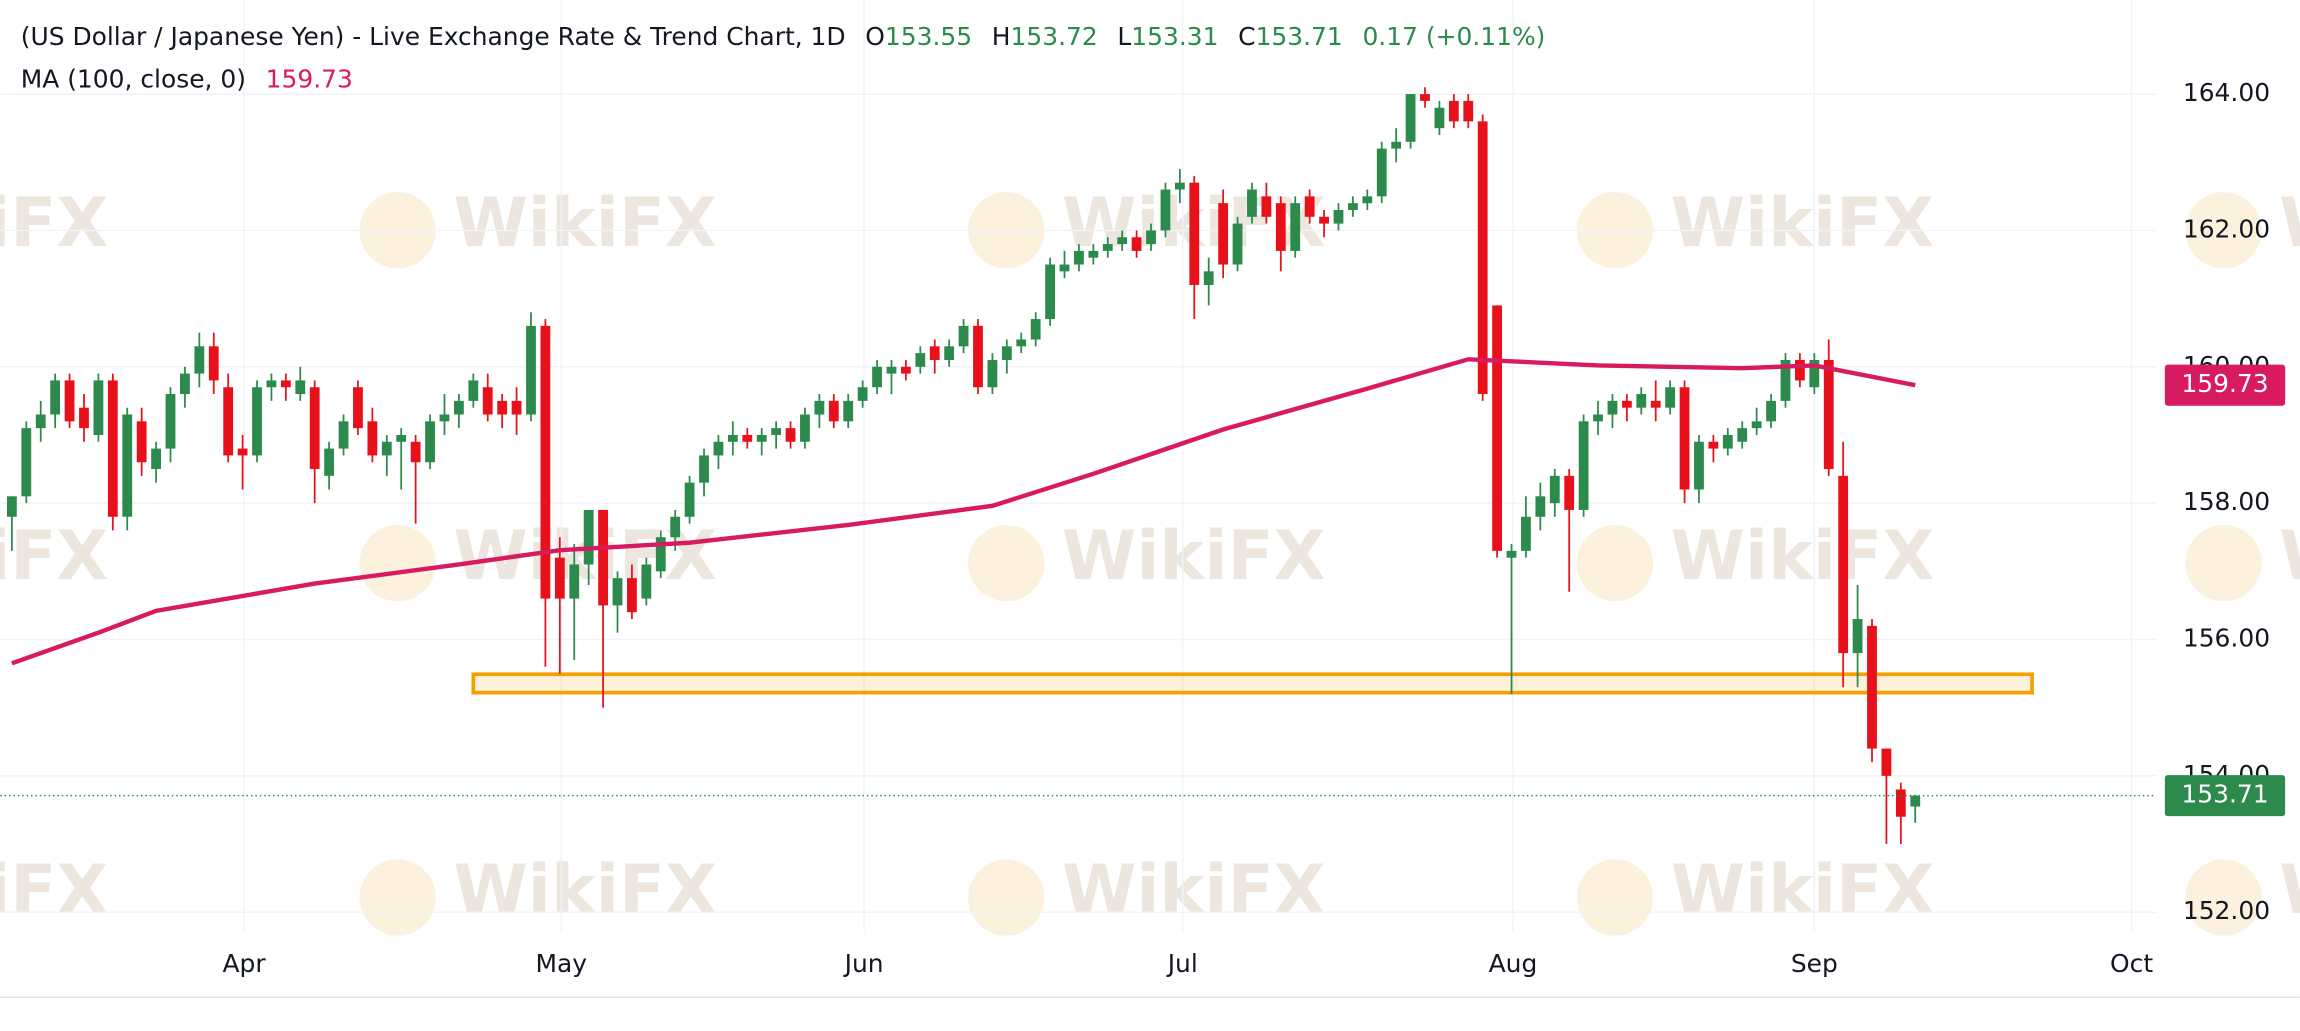 Image resolution: width=2300 pixels, height=1031 pixels. Describe the element at coordinates (1453, 36) in the screenshot. I see `change-value: 0.17 (+0.11%)` at that location.